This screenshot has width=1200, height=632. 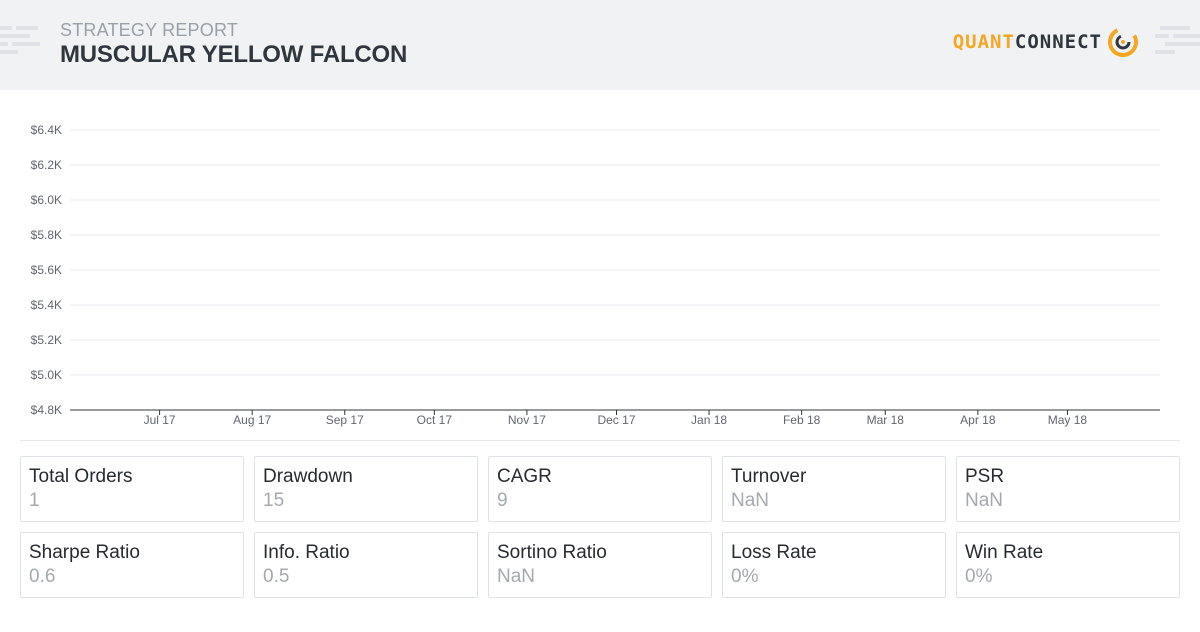 I want to click on y-tick-label: $5.4K, so click(x=46, y=305).